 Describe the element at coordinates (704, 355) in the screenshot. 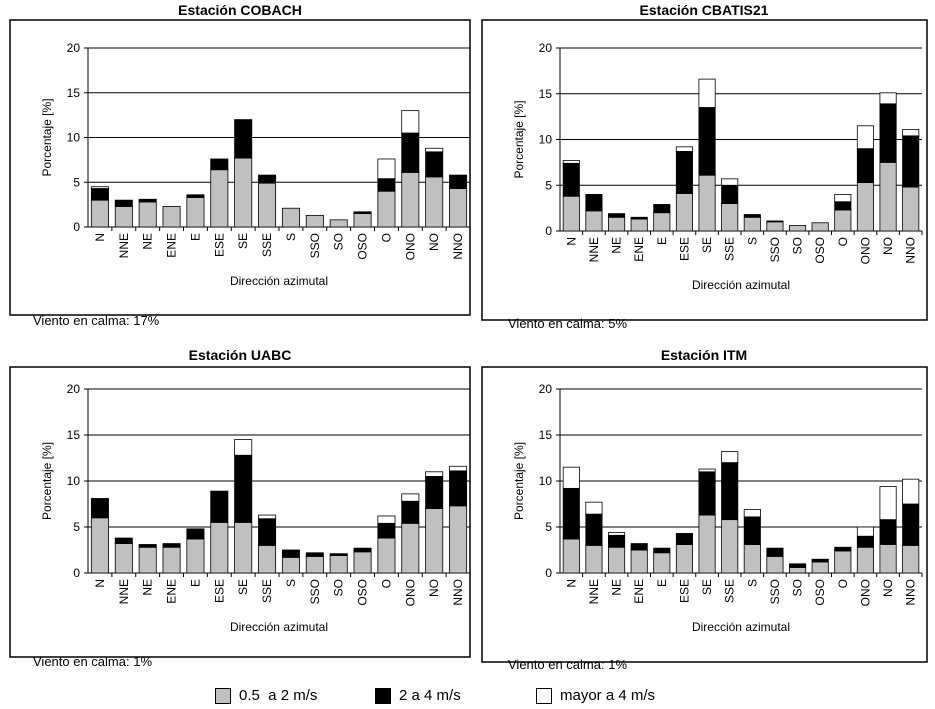

I see `chart-title: Estación ITM` at that location.